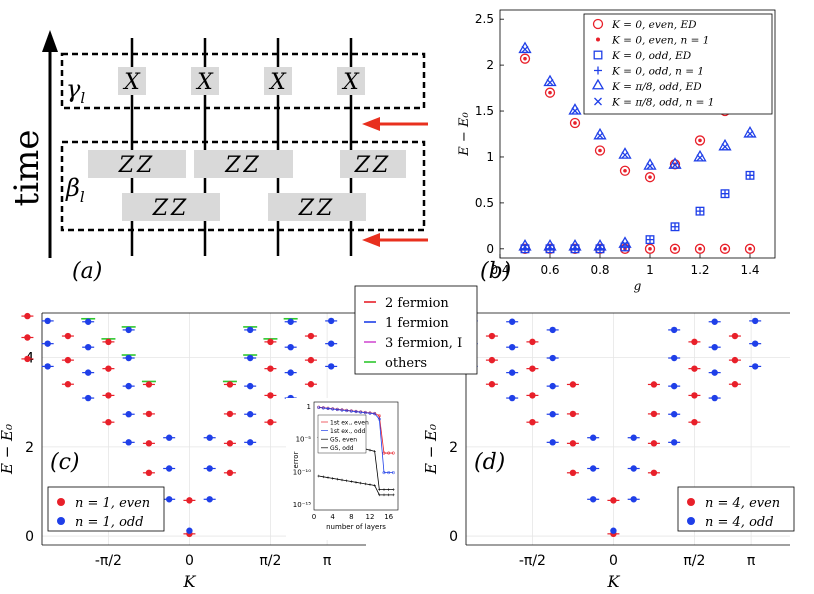 The height and width of the screenshot is (594, 814). I want to click on fermion-legend-entry: 2 fermion, so click(417, 303).